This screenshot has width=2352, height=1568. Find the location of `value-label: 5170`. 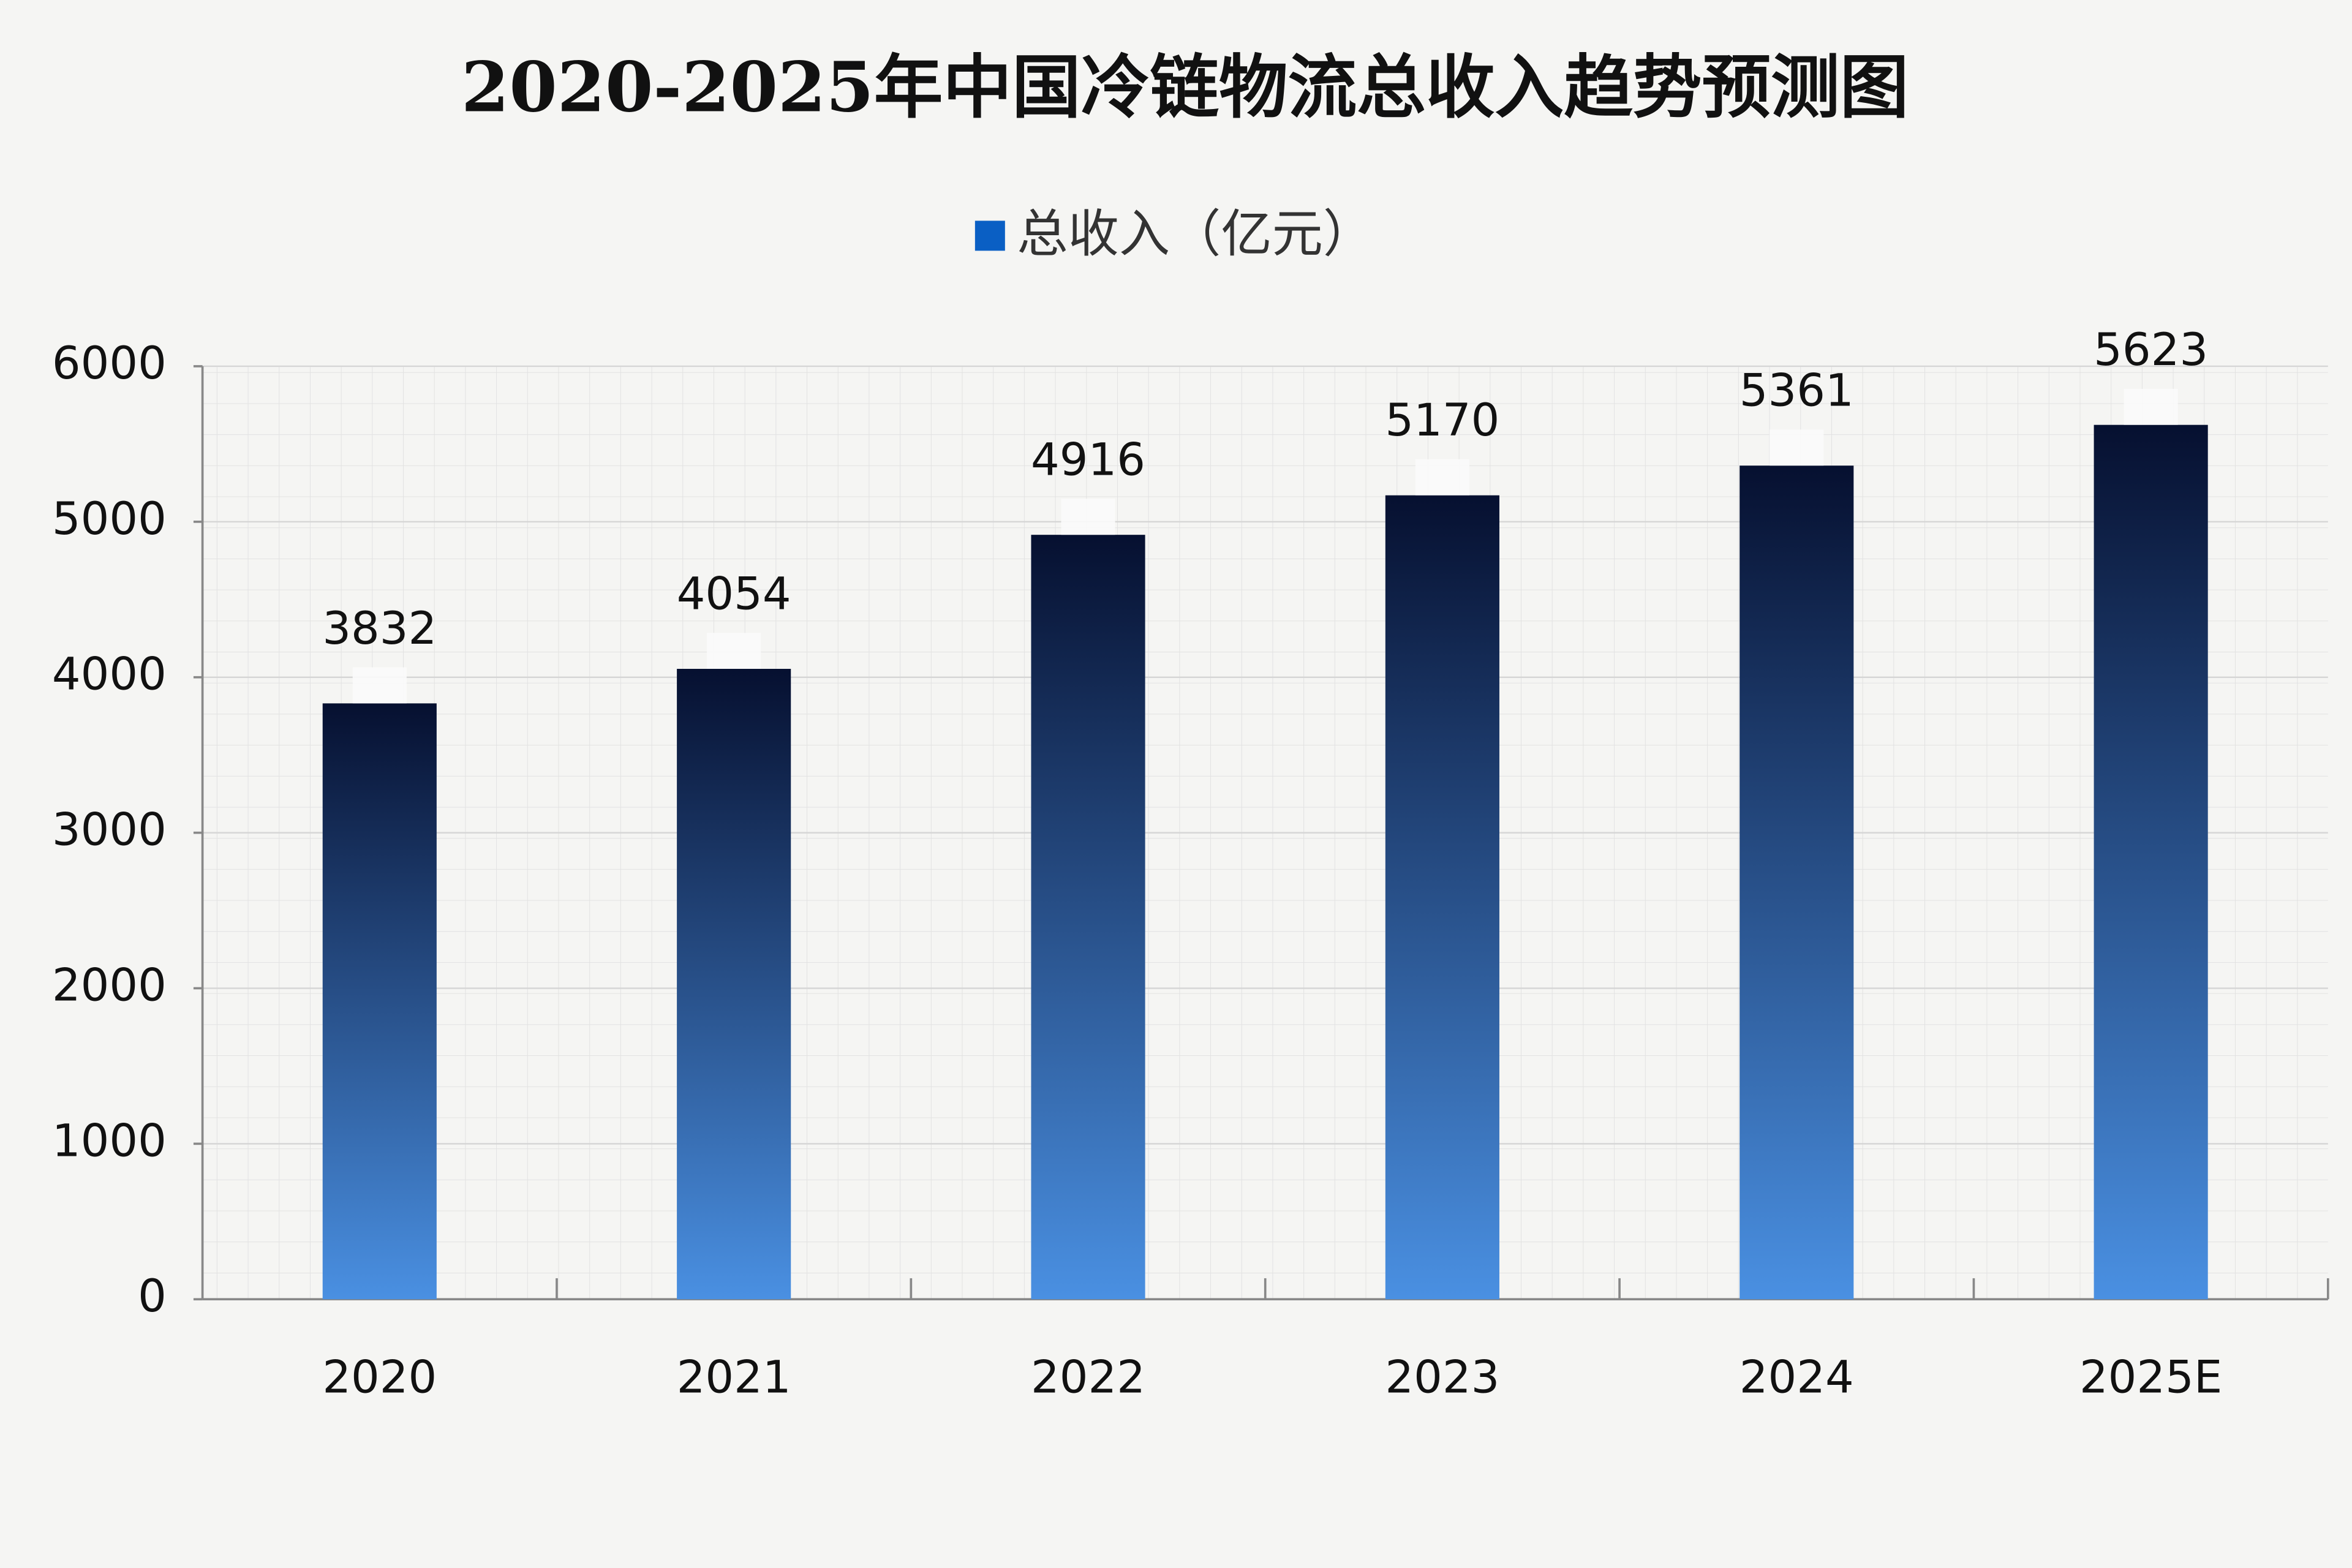

value-label: 5170 is located at coordinates (1442, 420).